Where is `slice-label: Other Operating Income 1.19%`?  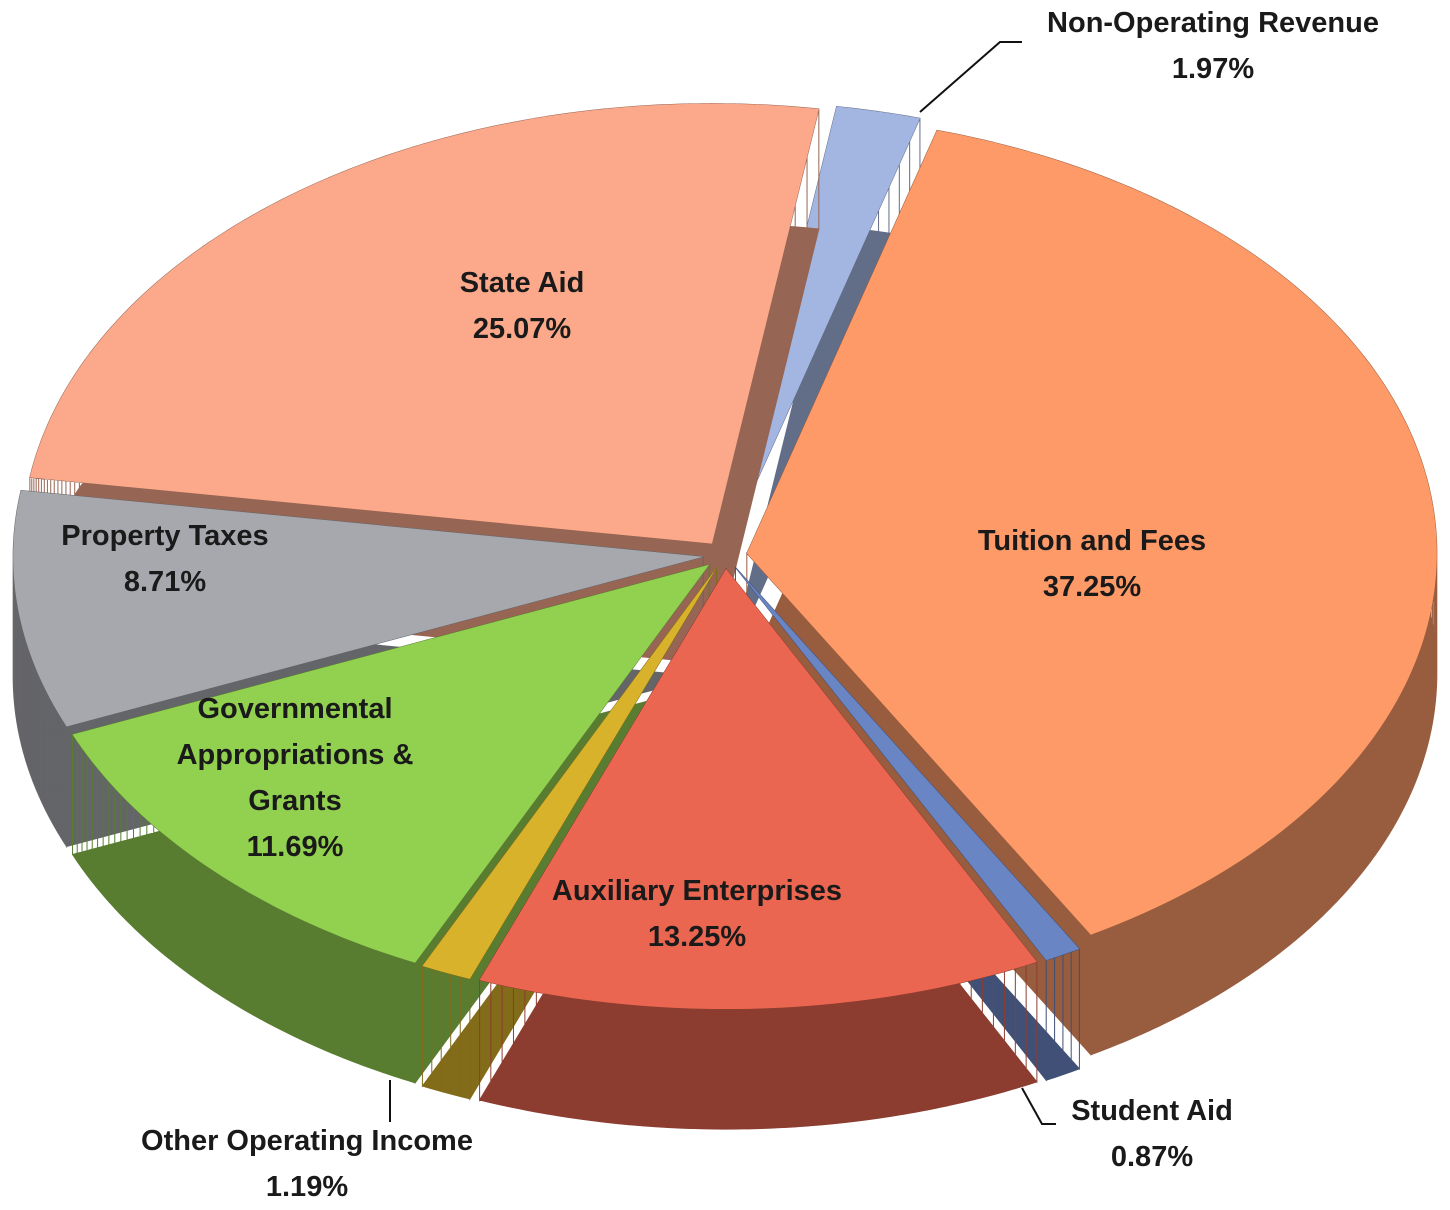
slice-label: Other Operating Income 1.19% is located at coordinates (307, 1164).